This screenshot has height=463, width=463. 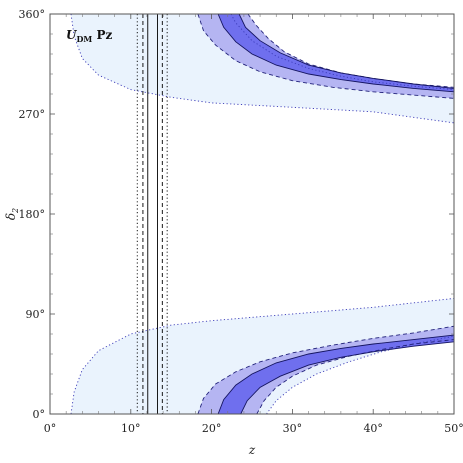 I want to click on region-inner-upper, so click(x=336, y=53).